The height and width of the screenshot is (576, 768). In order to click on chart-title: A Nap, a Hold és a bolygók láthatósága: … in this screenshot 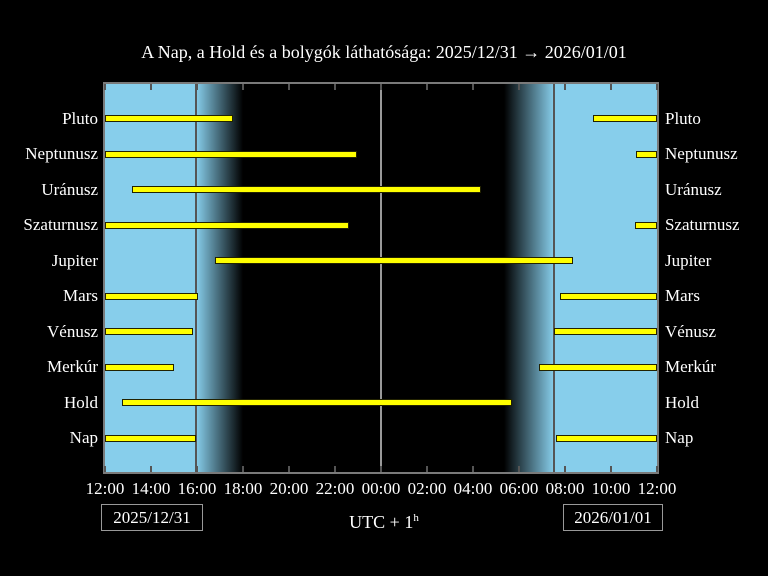, I will do `click(384, 52)`.